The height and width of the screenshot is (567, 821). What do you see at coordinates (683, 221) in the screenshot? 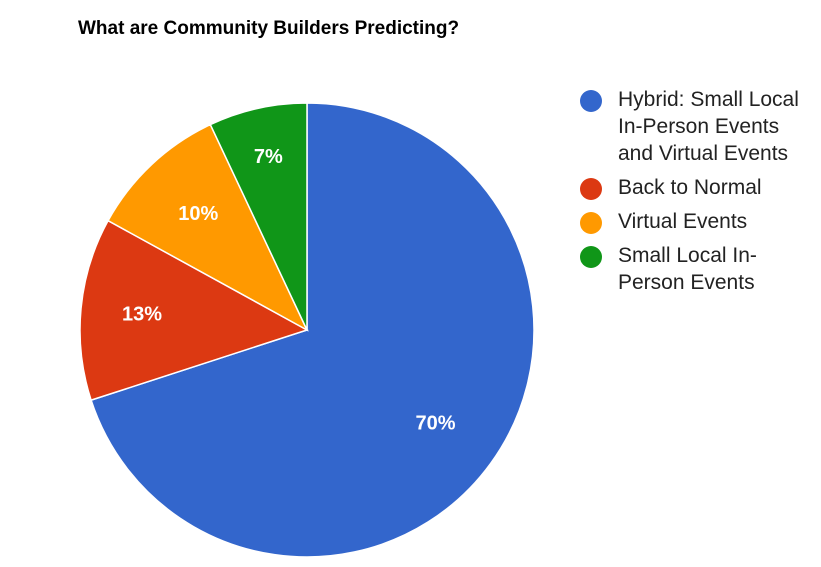
I see `legend-label-virtual-events: Virtual Events` at bounding box center [683, 221].